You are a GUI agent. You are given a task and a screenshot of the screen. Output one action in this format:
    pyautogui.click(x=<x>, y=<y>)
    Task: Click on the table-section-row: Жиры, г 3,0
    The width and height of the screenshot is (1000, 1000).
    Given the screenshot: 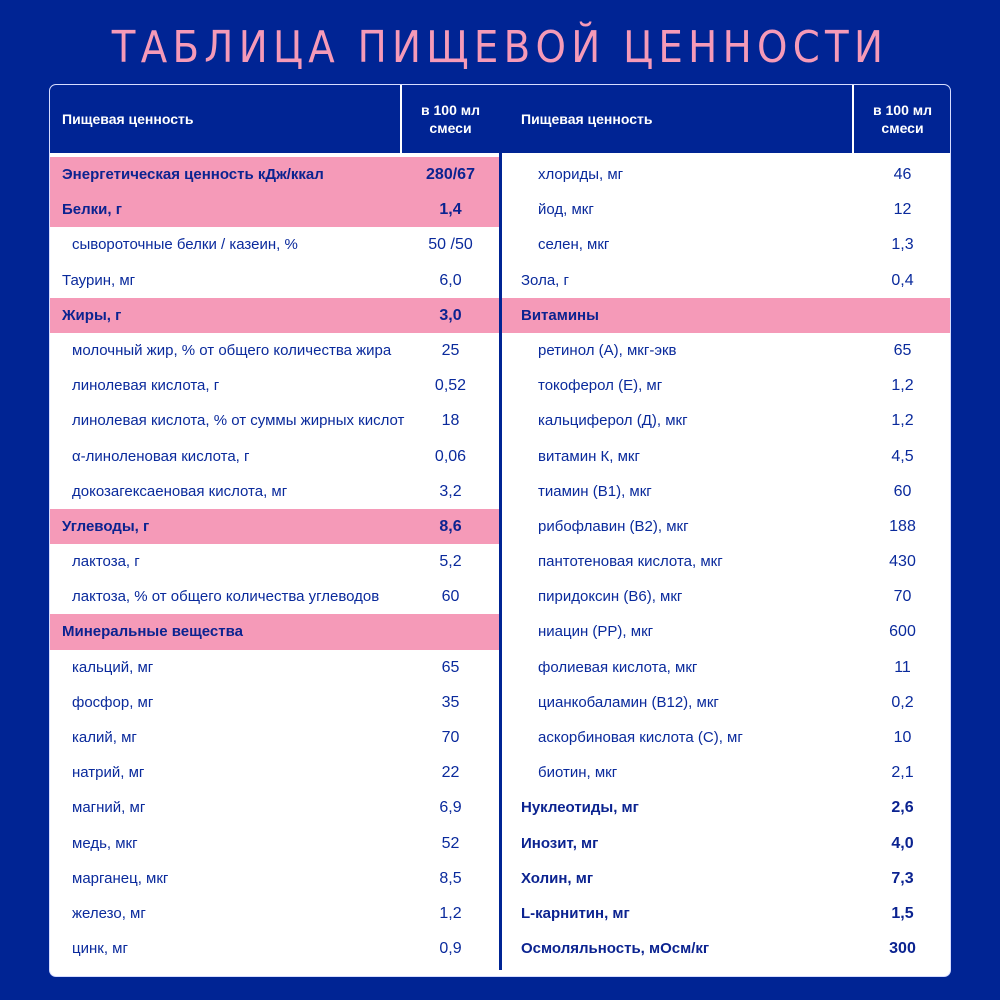 What is the action you would take?
    pyautogui.click(x=274, y=315)
    